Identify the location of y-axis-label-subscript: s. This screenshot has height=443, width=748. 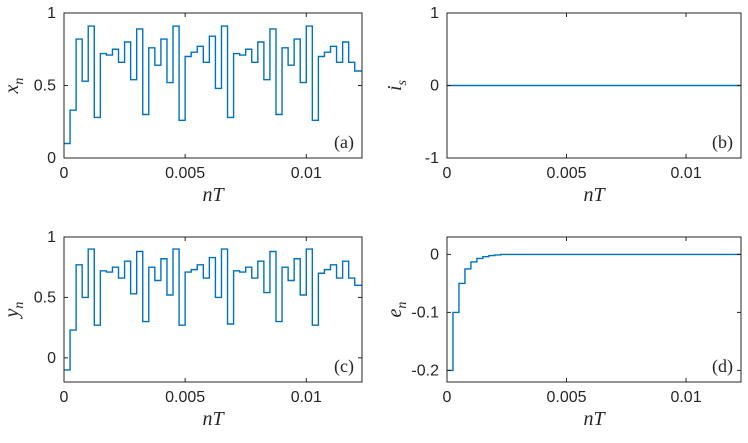
(402, 82).